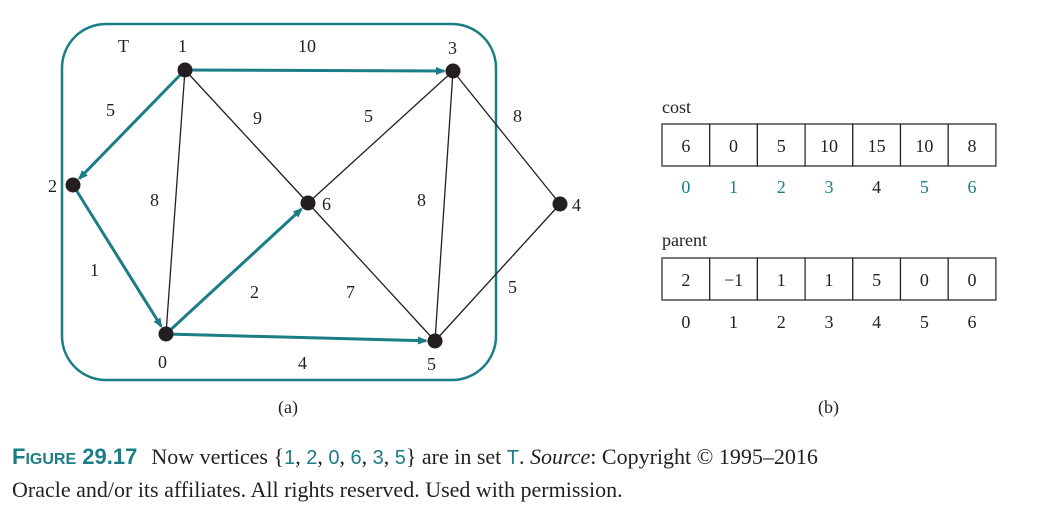  Describe the element at coordinates (110, 110) in the screenshot. I see `edge-weight-1-2: 5` at that location.